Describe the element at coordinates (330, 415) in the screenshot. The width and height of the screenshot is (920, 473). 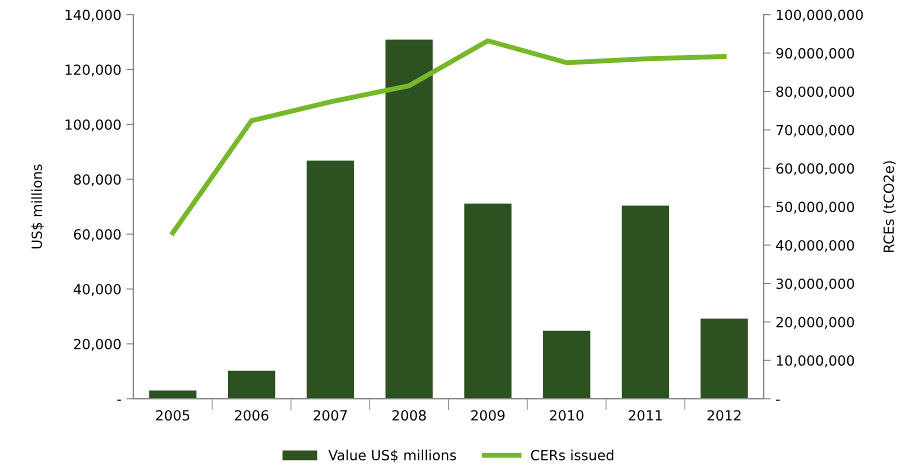
I see `x-tick-label: 2007` at that location.